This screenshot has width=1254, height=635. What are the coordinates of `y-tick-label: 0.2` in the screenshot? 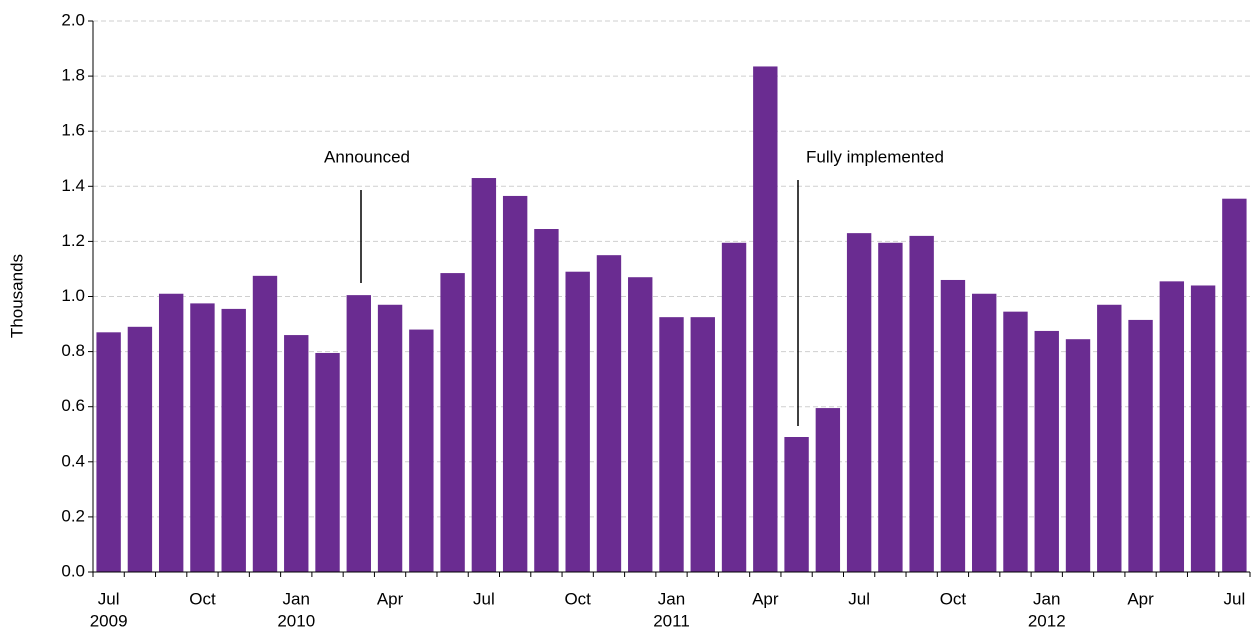 It's located at (73, 515).